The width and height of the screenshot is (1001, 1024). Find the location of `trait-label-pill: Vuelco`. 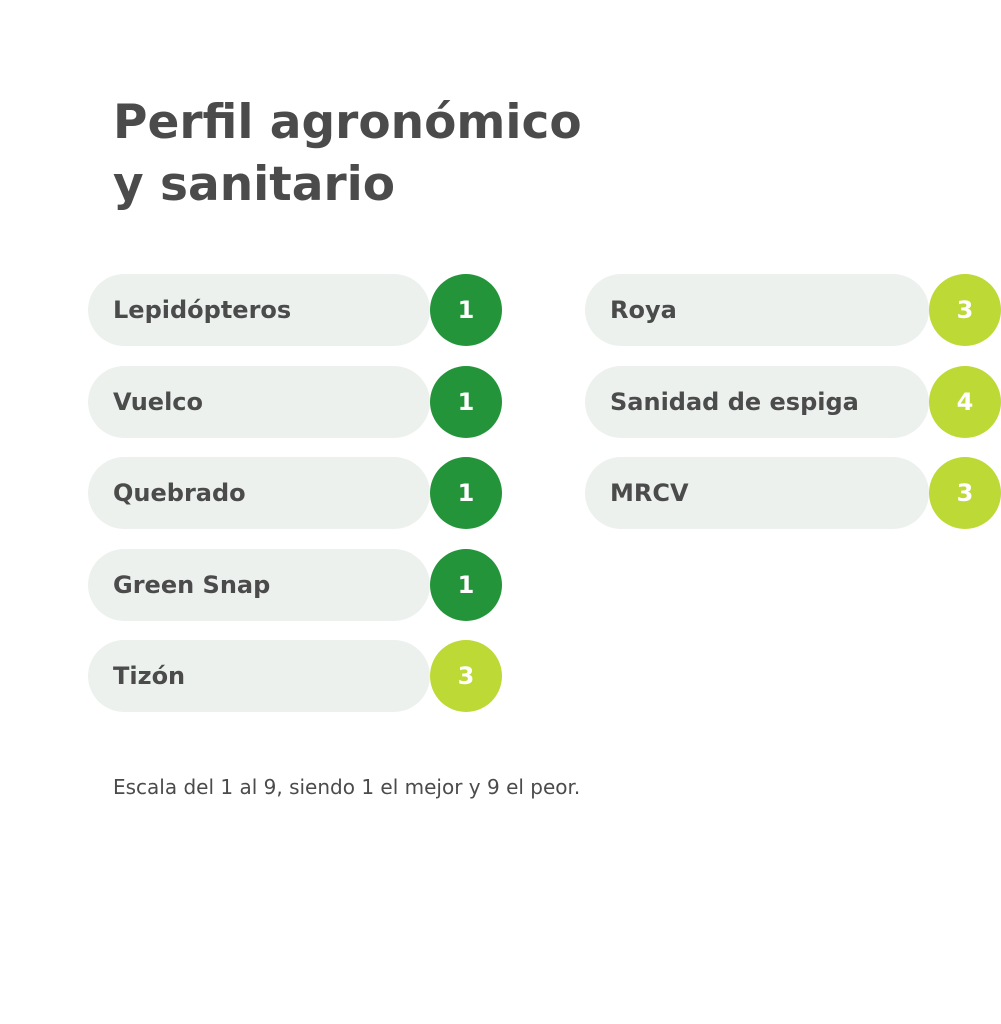

trait-label-pill: Vuelco is located at coordinates (259, 401).